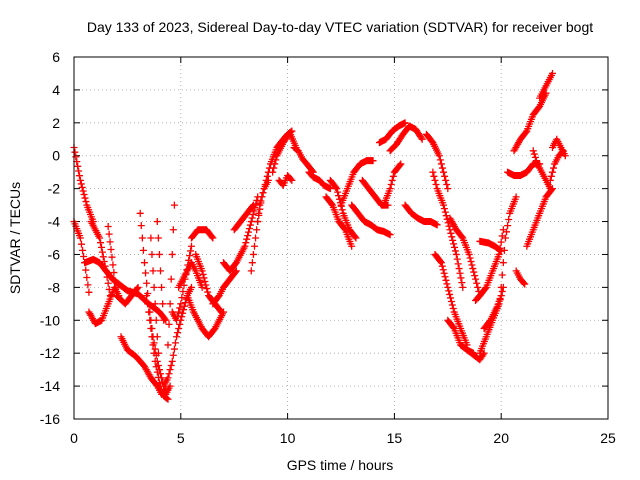 The height and width of the screenshot is (480, 640). Describe the element at coordinates (56, 156) in the screenshot. I see `y-tick-label: 0` at that location.